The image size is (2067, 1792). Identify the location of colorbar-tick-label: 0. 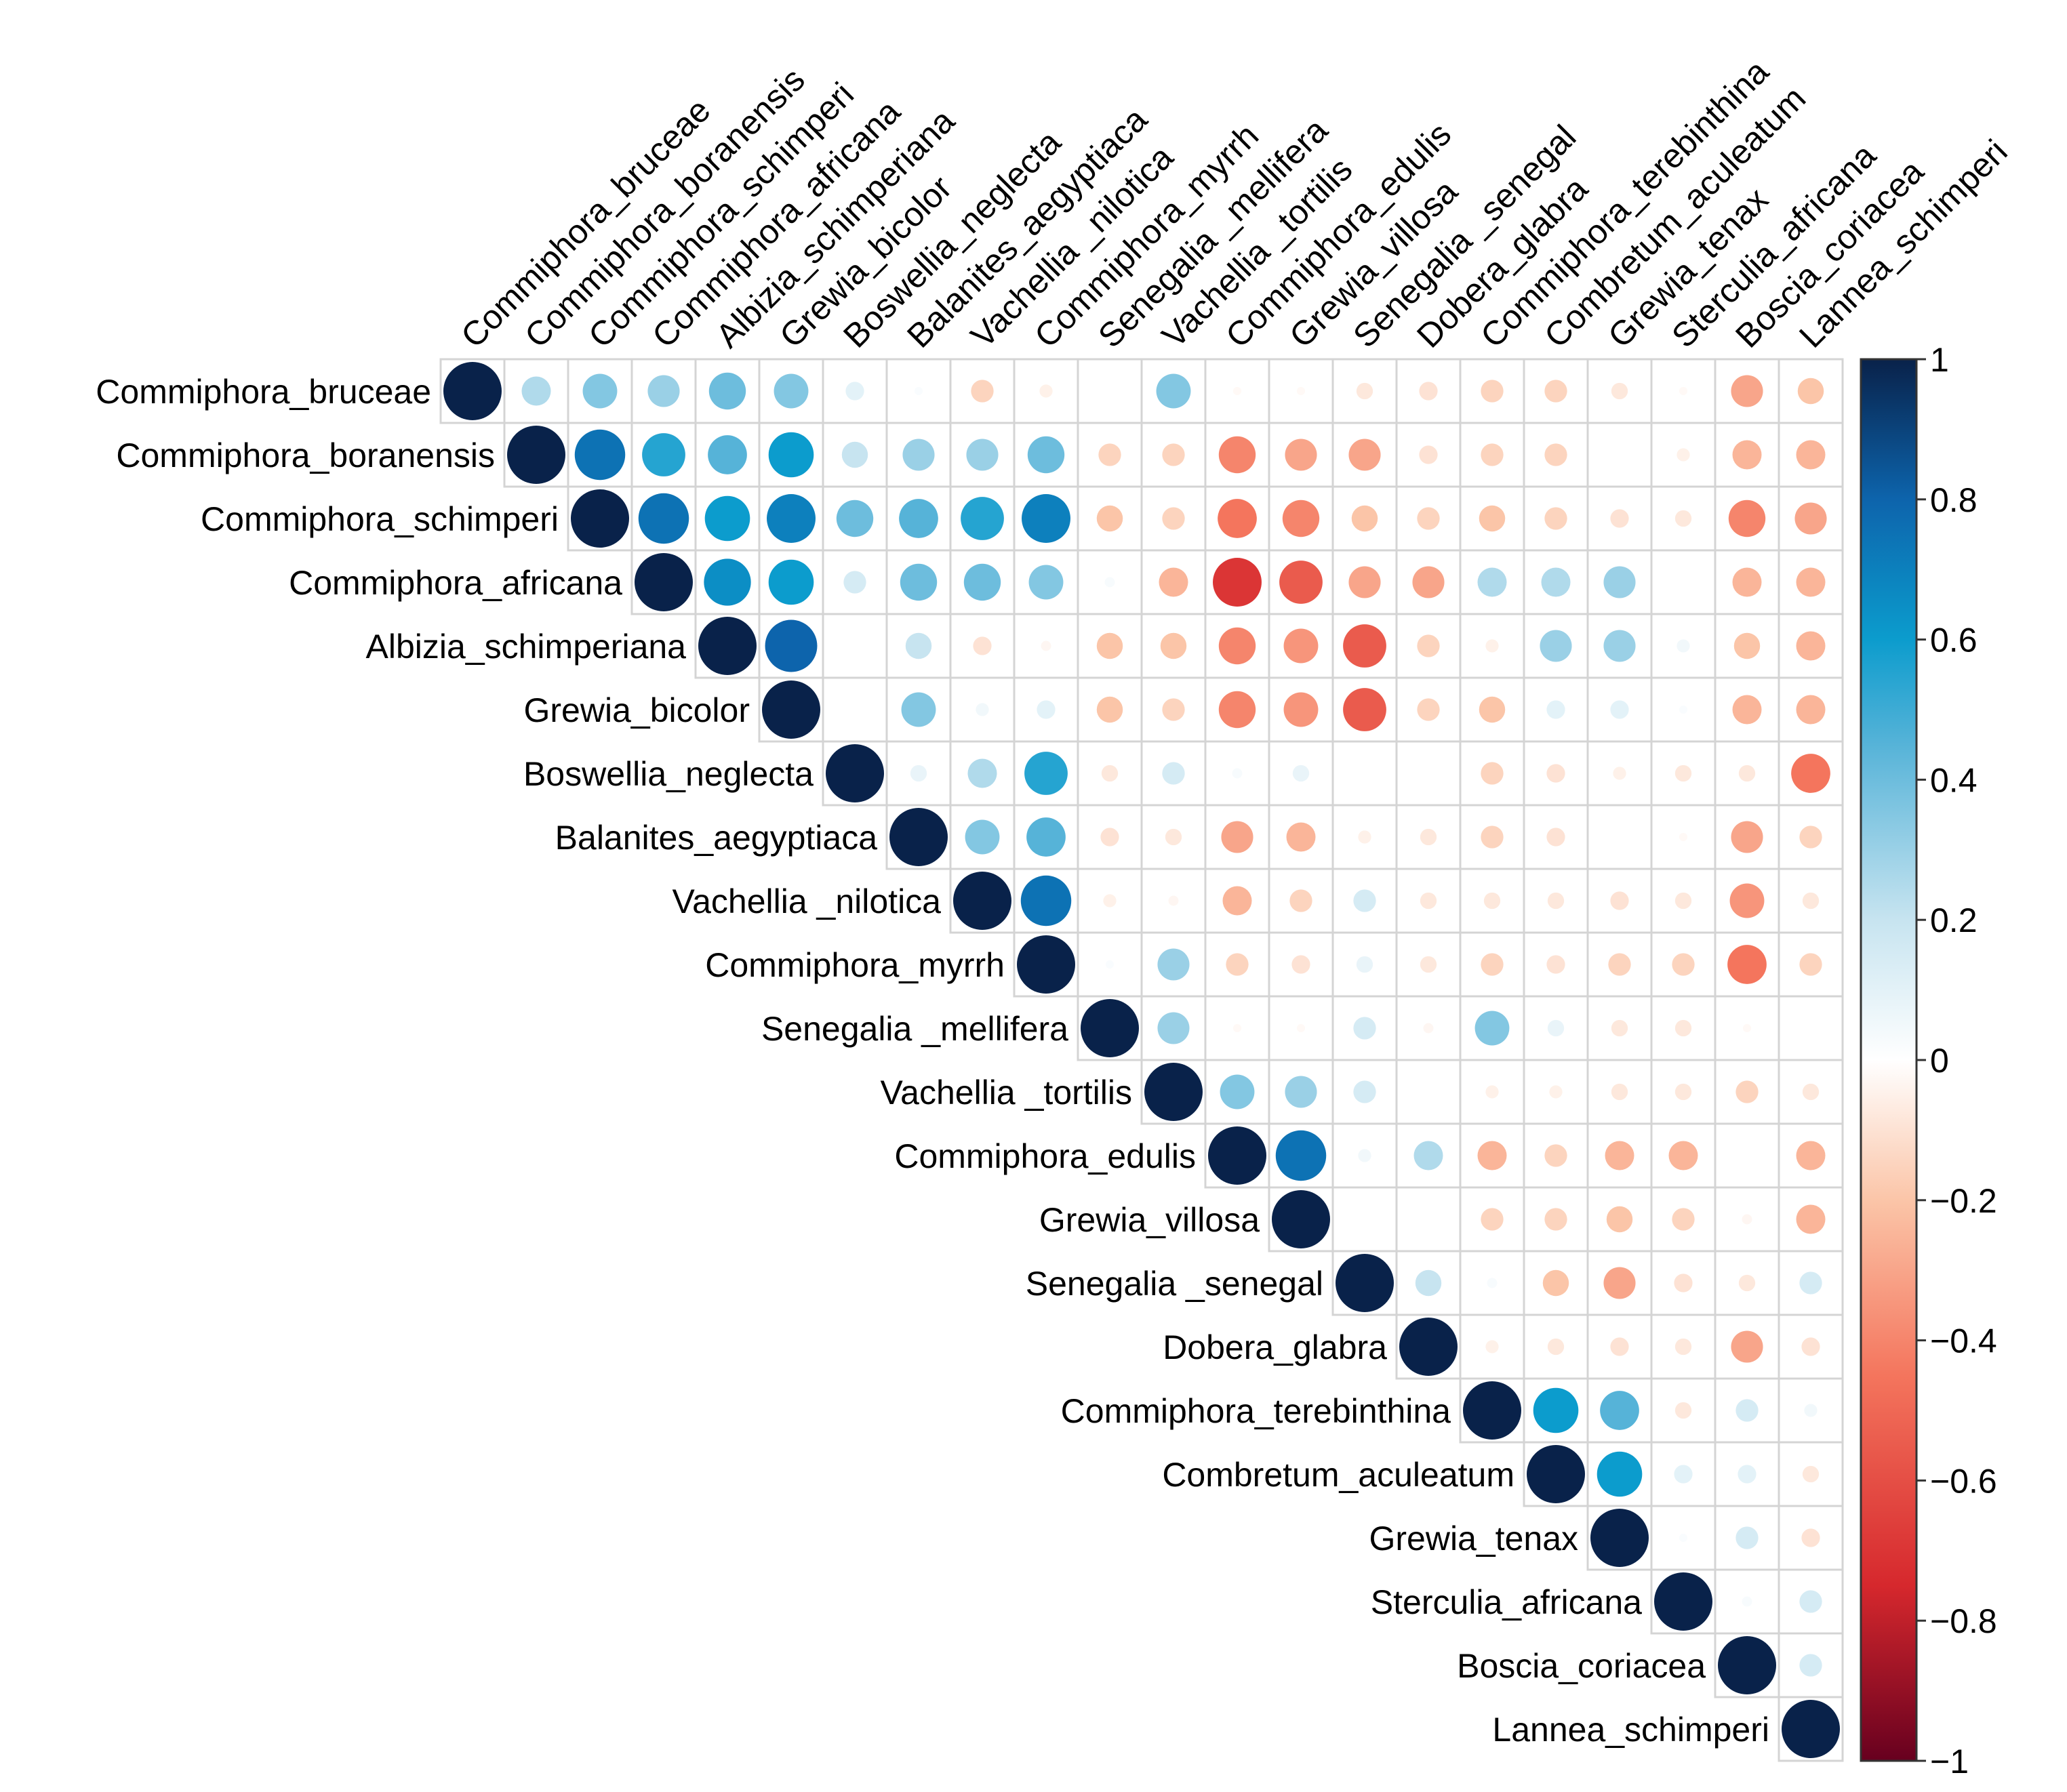
(1939, 1061).